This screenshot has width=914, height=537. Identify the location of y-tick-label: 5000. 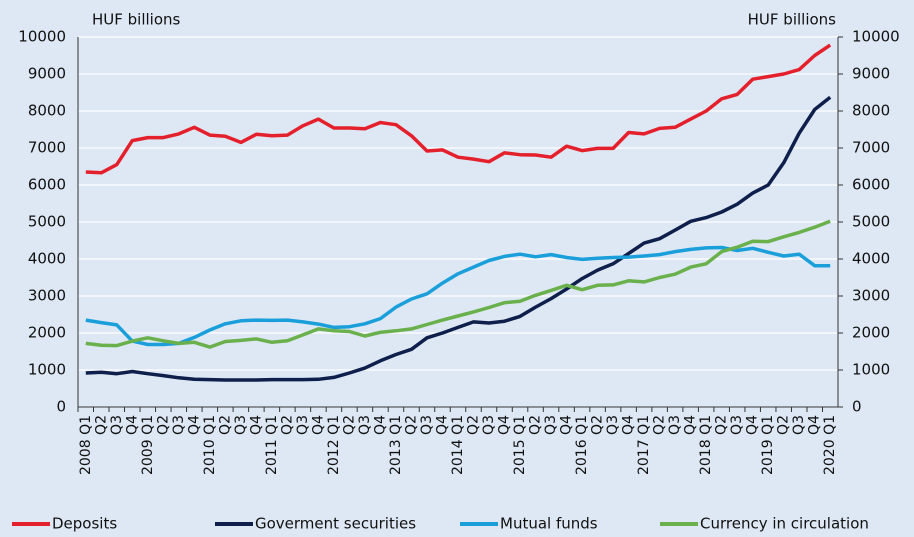
(47, 222).